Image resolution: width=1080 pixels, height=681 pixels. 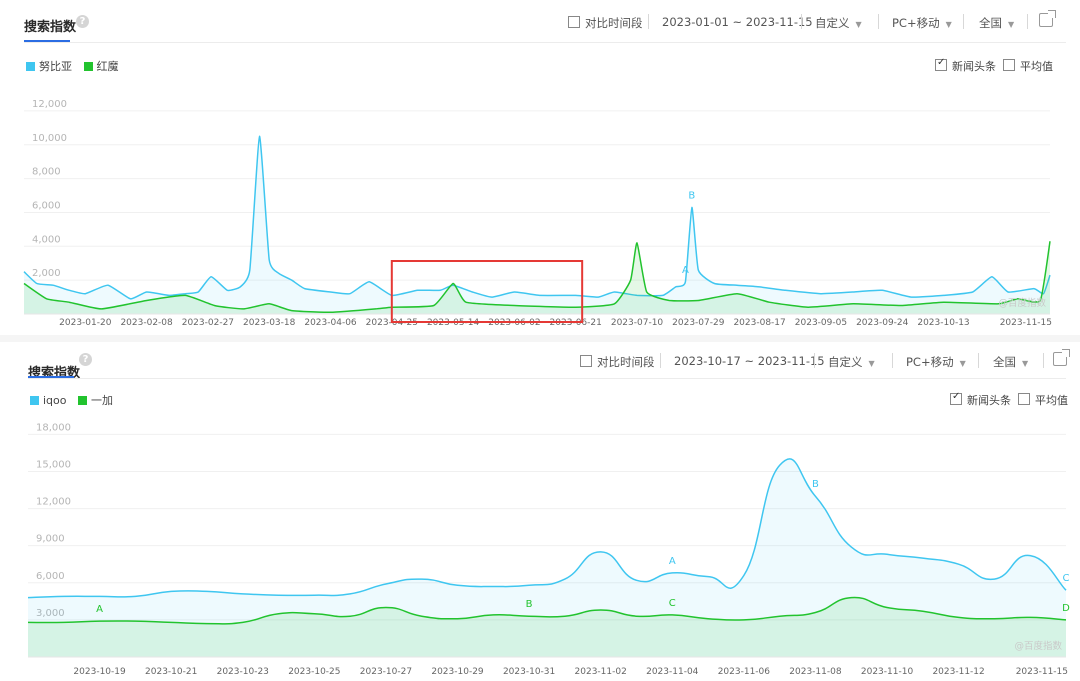 I want to click on x-tick-label: 2023-10-21, so click(x=171, y=672).